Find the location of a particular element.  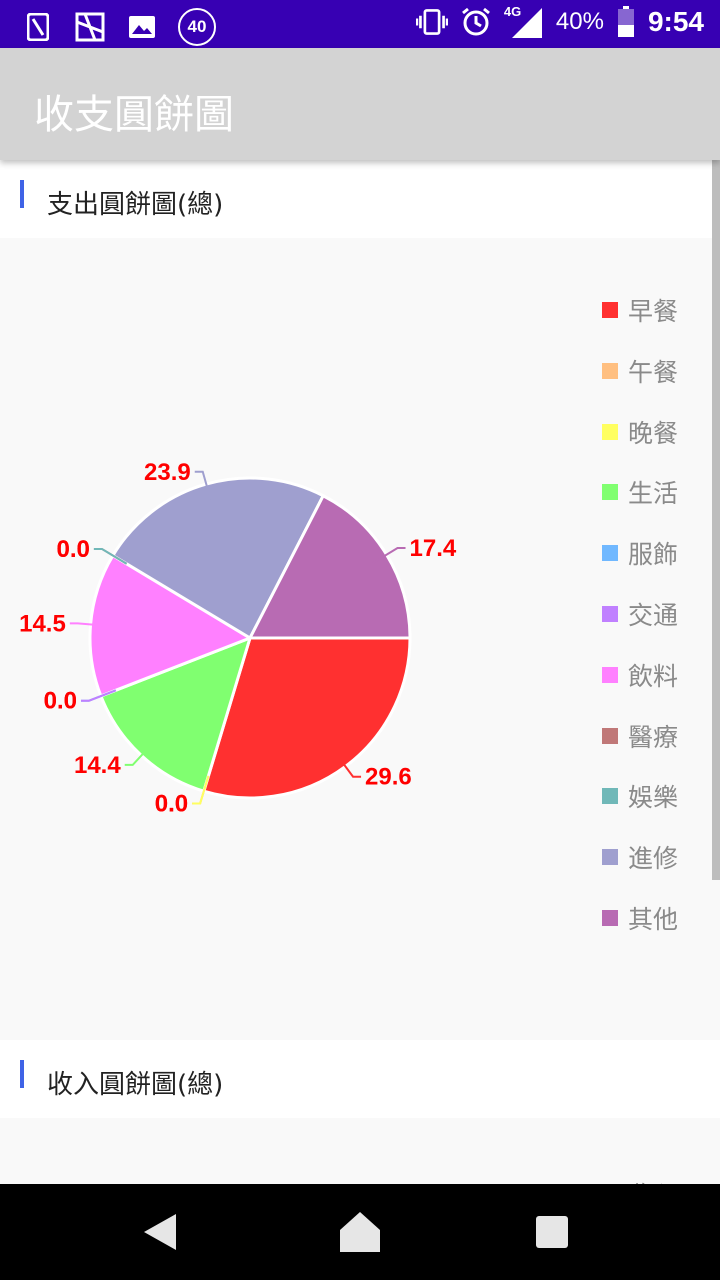

expense-section-header: 支出圓餅圖(總) is located at coordinates (360, 199).